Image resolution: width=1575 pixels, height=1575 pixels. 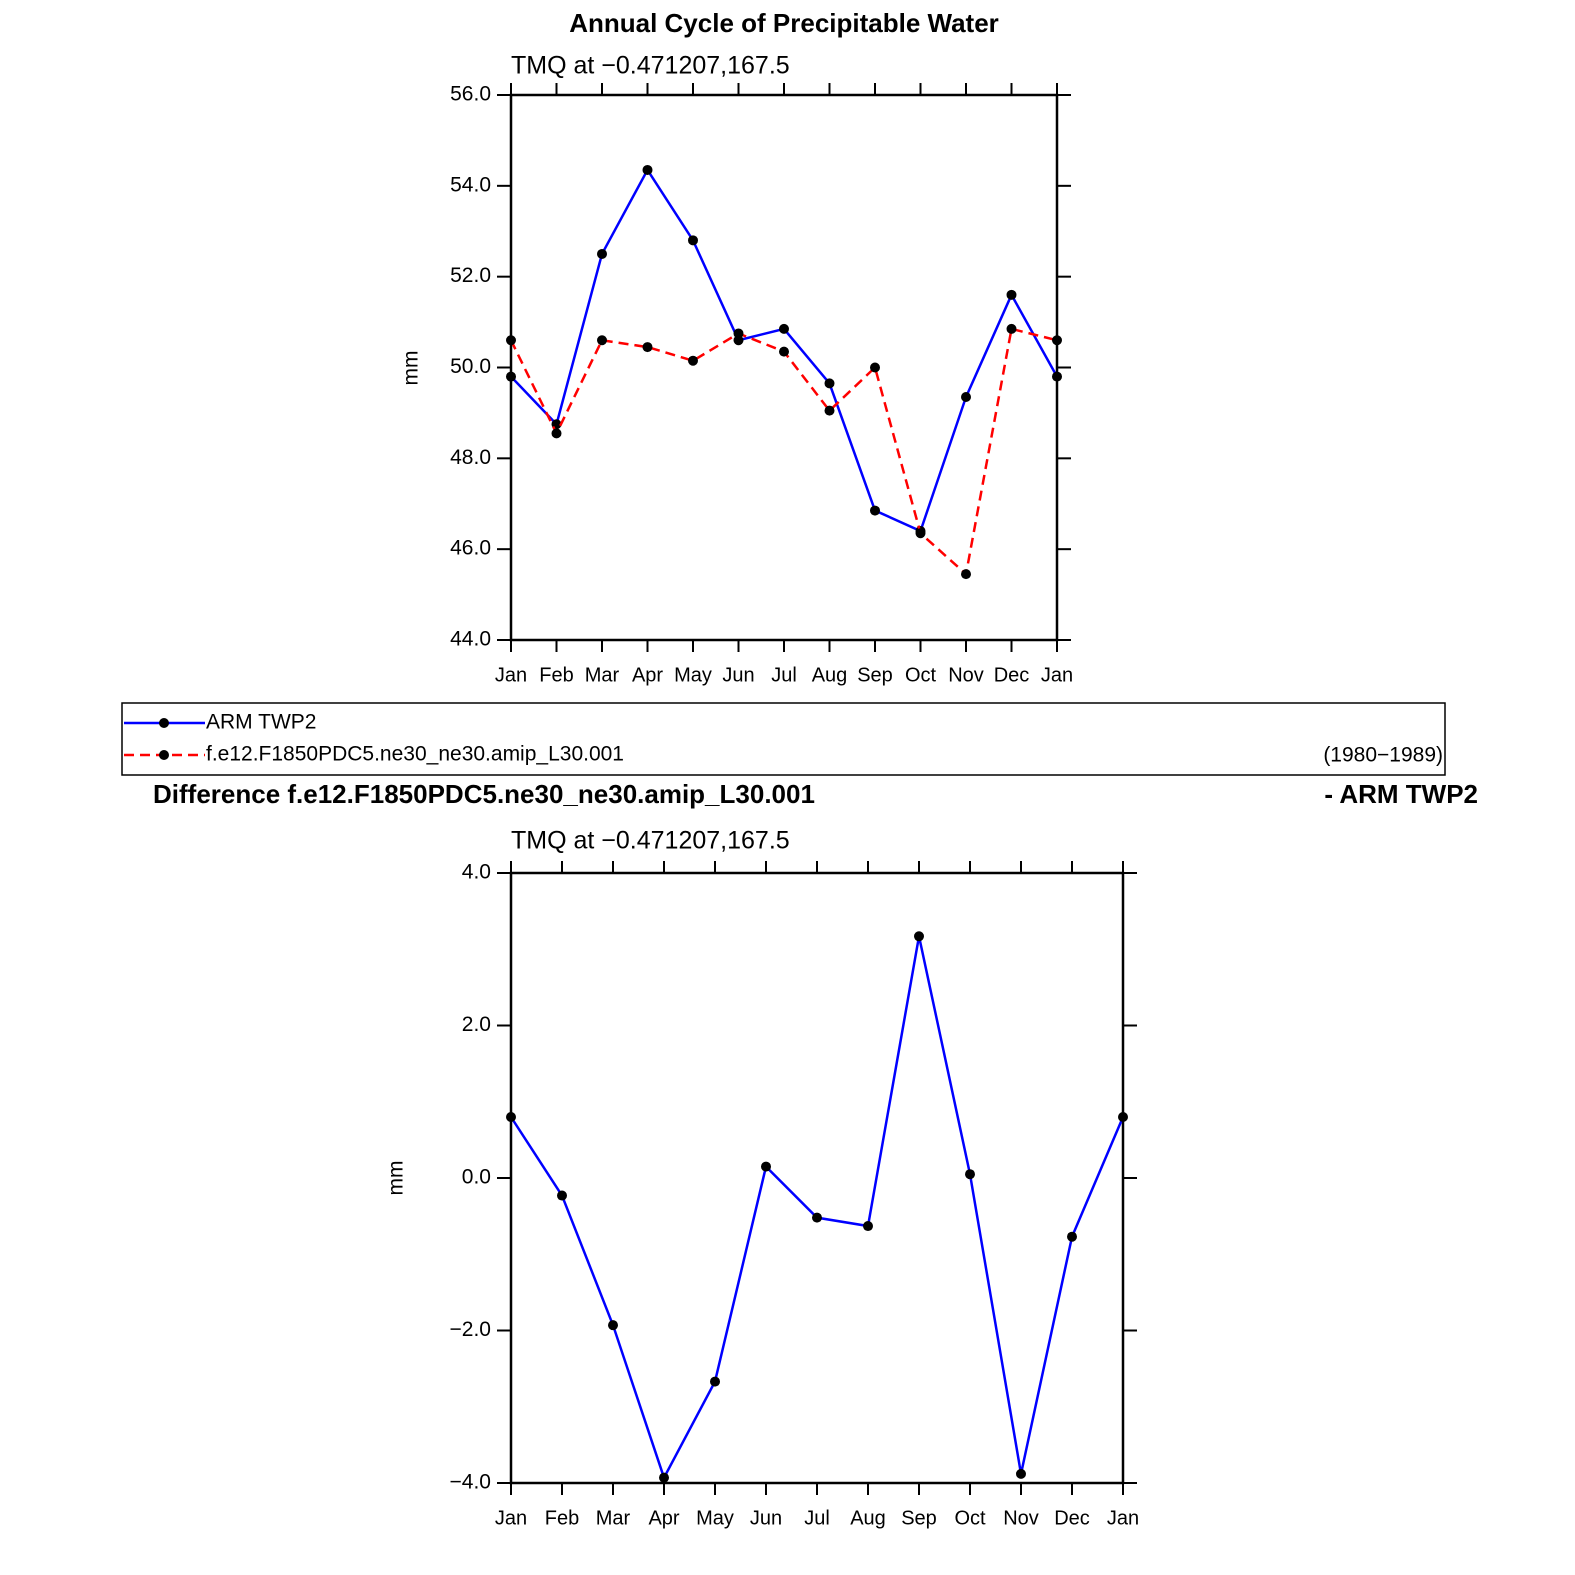 What do you see at coordinates (476, 872) in the screenshot?
I see `y-tick-label: 4.0` at bounding box center [476, 872].